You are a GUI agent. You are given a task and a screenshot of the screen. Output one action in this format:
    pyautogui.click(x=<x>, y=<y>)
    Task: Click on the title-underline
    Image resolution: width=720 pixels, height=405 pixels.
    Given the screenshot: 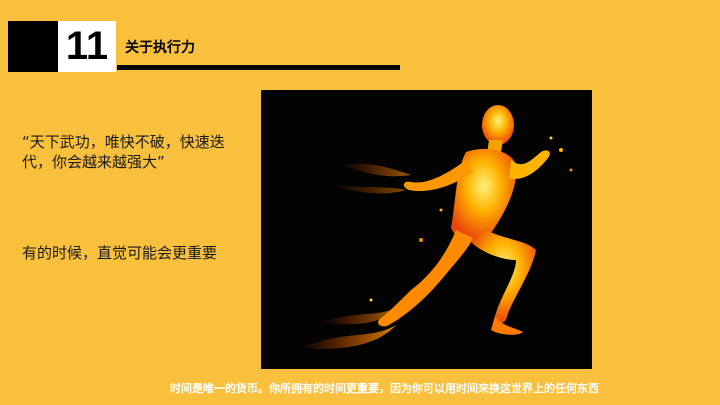 What is the action you would take?
    pyautogui.click(x=258, y=67)
    